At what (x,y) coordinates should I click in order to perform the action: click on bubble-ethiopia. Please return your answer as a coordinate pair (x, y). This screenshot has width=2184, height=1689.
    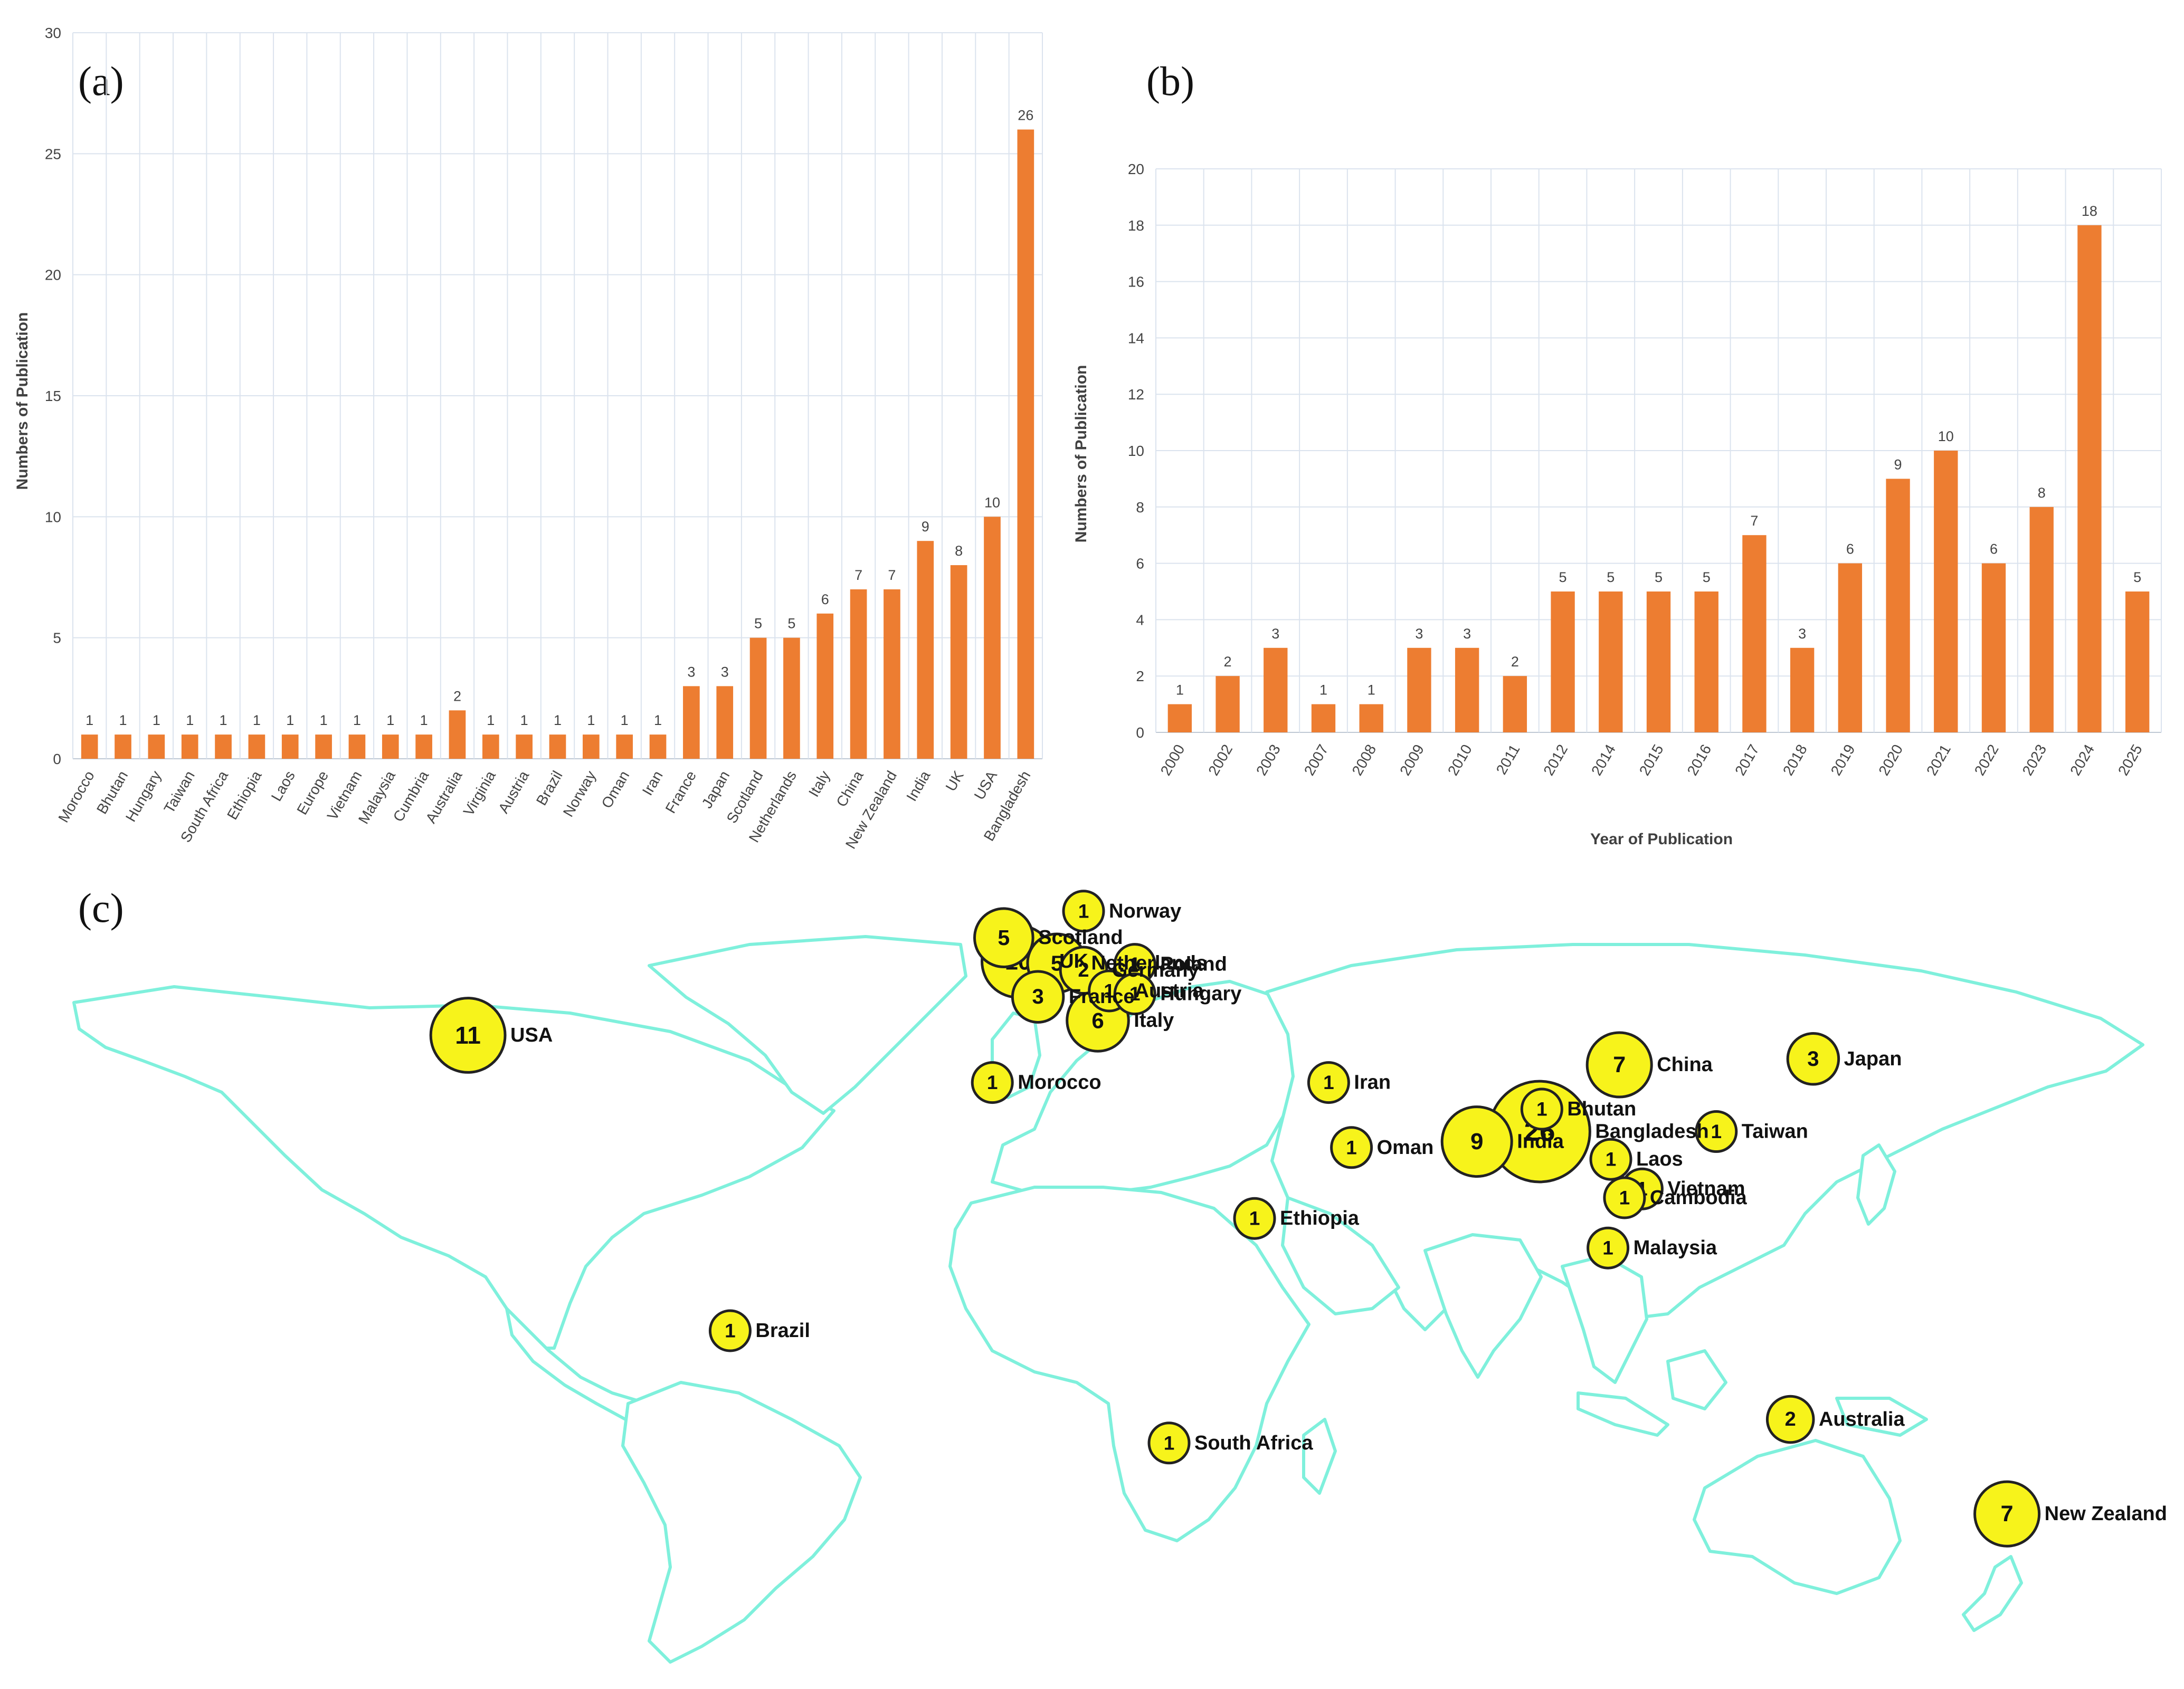
    Looking at the image, I should click on (1254, 1219).